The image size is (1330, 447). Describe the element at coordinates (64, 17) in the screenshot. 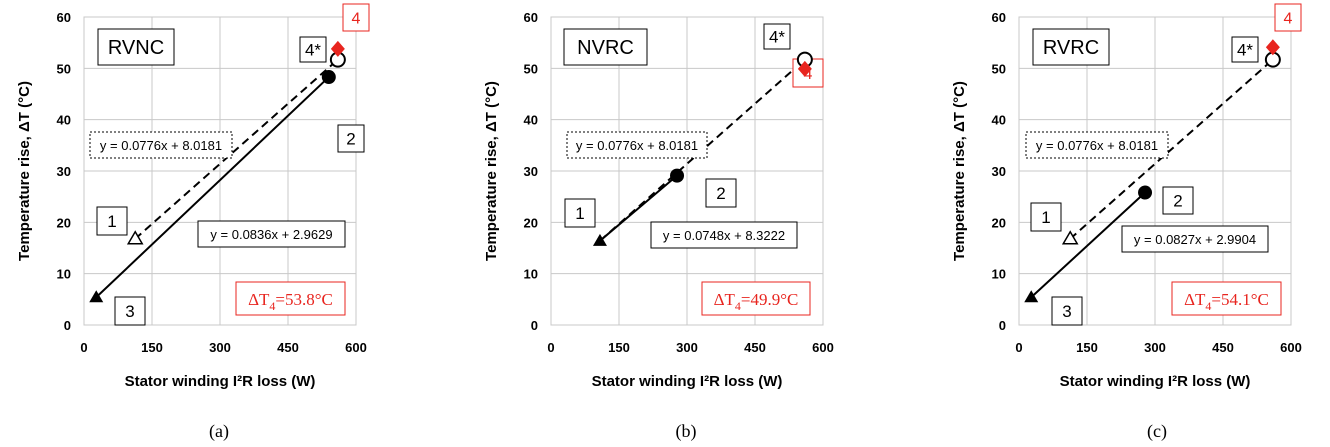

I see `y-tick-label: 60` at that location.